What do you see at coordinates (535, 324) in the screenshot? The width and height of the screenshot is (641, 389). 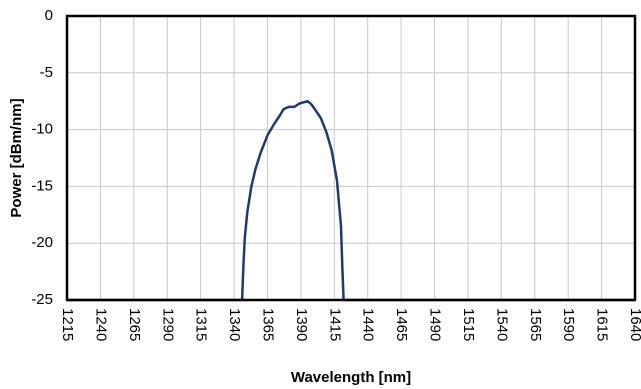 I see `x-tick-label: 1565` at bounding box center [535, 324].